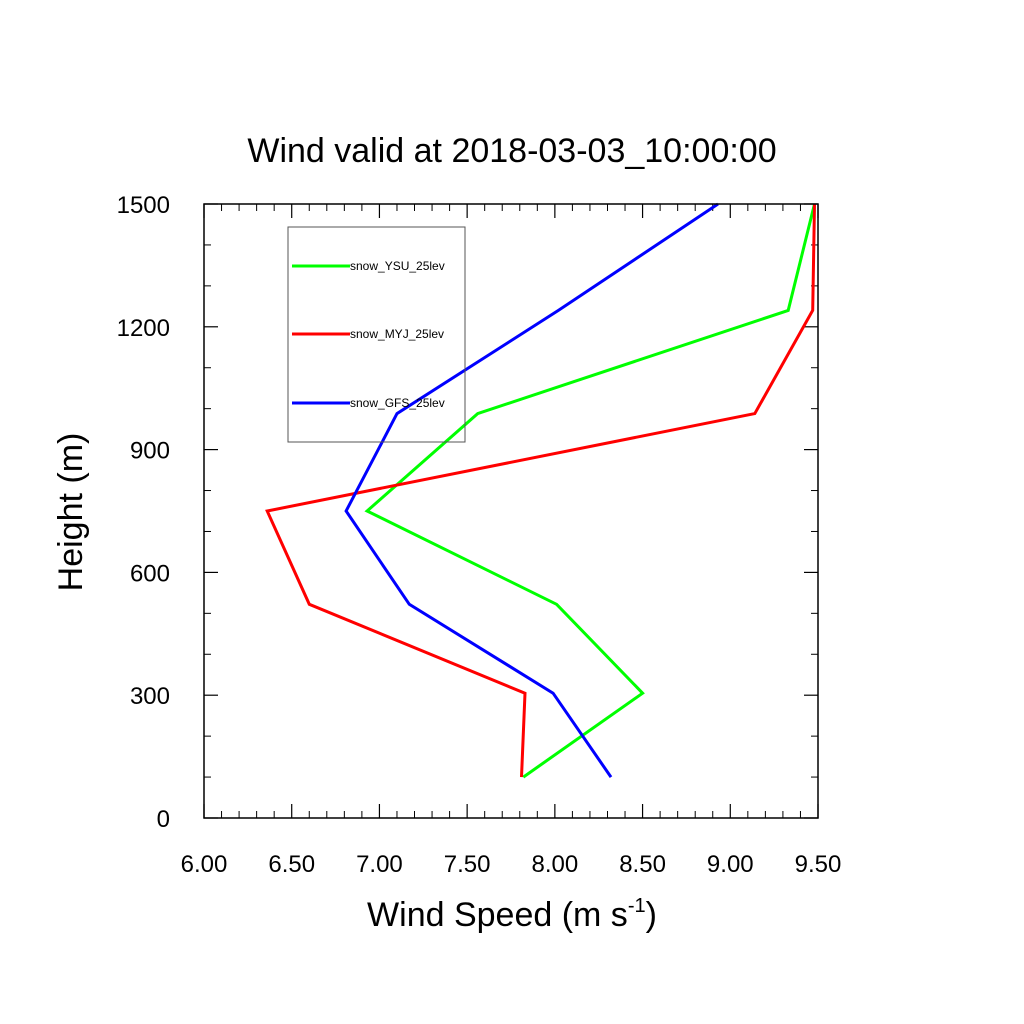 The image size is (1024, 1024). What do you see at coordinates (642, 864) in the screenshot?
I see `x-tick-label: 8.50` at bounding box center [642, 864].